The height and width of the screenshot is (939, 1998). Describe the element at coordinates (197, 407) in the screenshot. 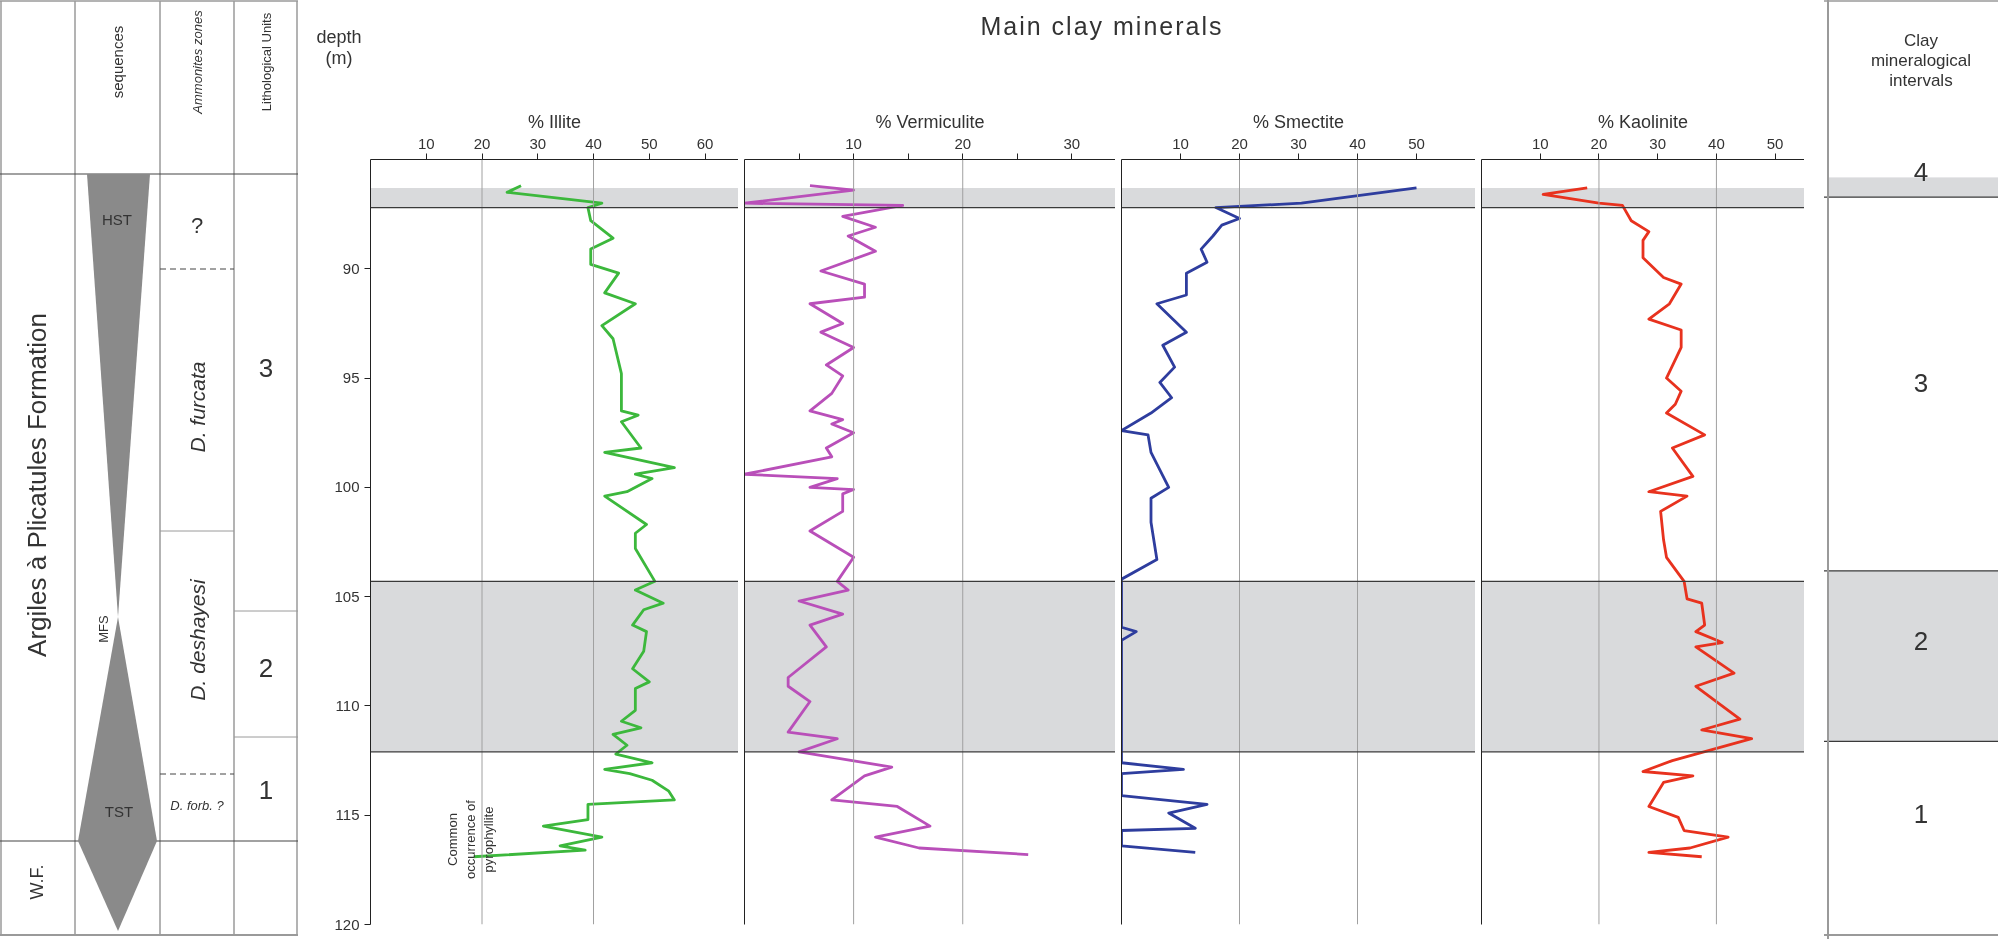

I see `text: D. furcata` at that location.